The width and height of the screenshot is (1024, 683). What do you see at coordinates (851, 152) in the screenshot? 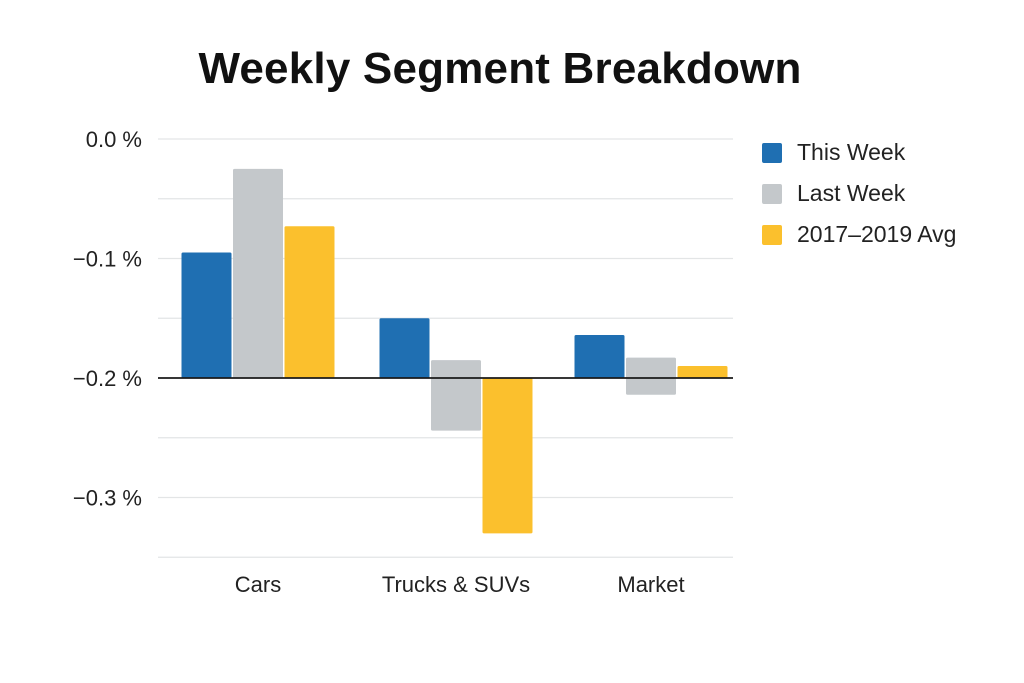
I see `legend-label: This Week` at bounding box center [851, 152].